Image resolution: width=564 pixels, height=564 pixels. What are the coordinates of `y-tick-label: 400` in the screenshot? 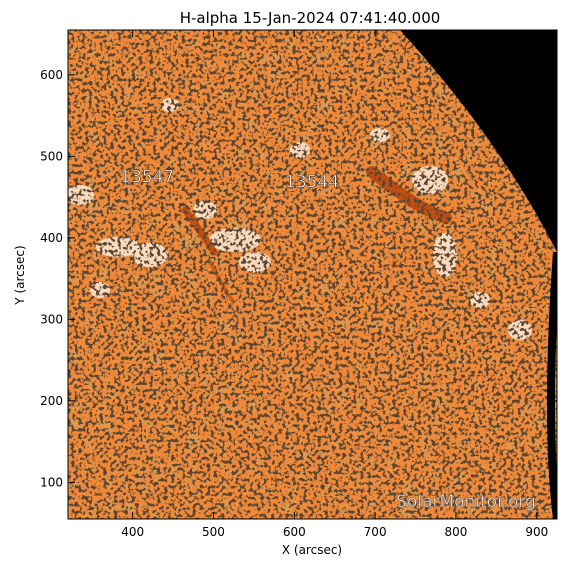 It's located at (51, 238).